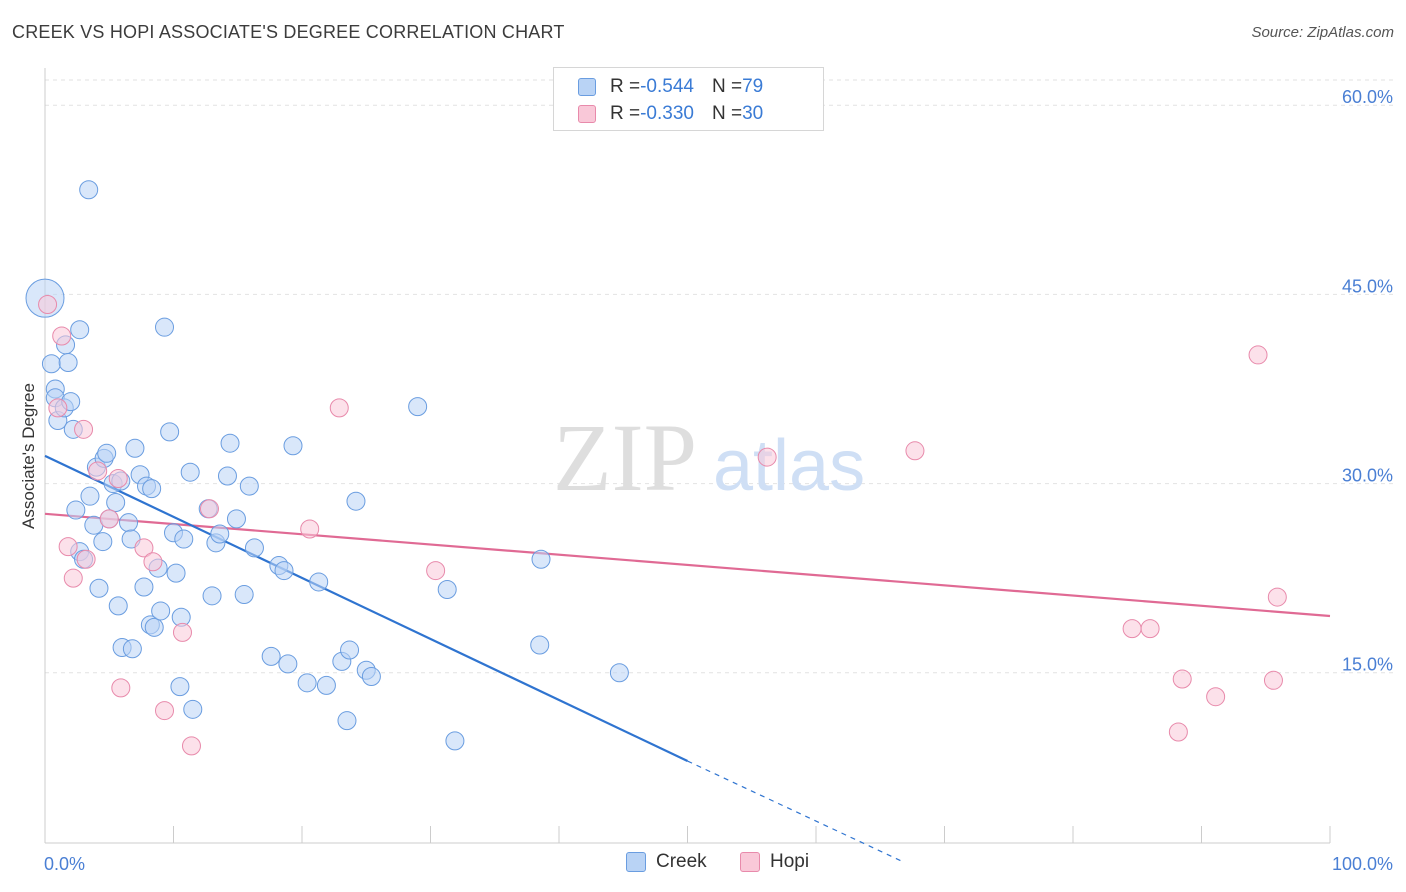  What do you see at coordinates (667, 113) in the screenshot?
I see `r-value: -0.330` at bounding box center [667, 113].